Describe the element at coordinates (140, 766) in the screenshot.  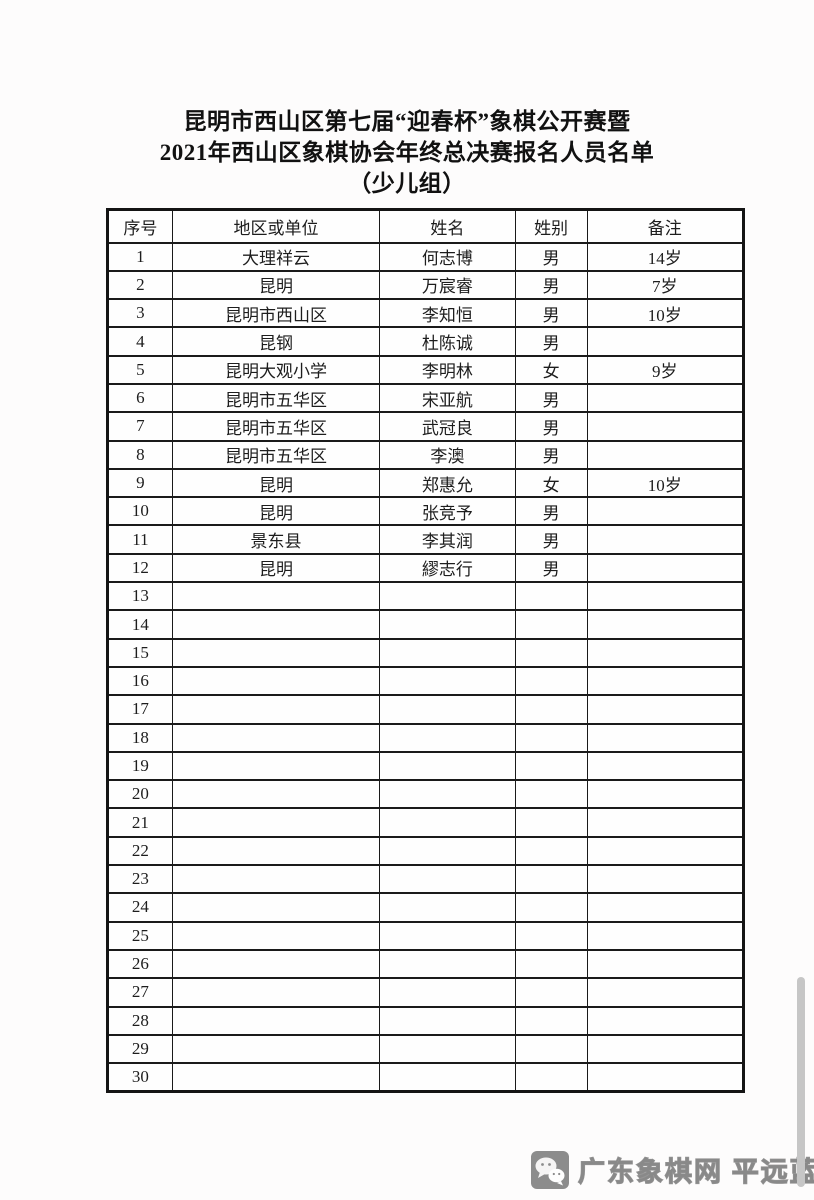
I see `cell-no: 19` at that location.